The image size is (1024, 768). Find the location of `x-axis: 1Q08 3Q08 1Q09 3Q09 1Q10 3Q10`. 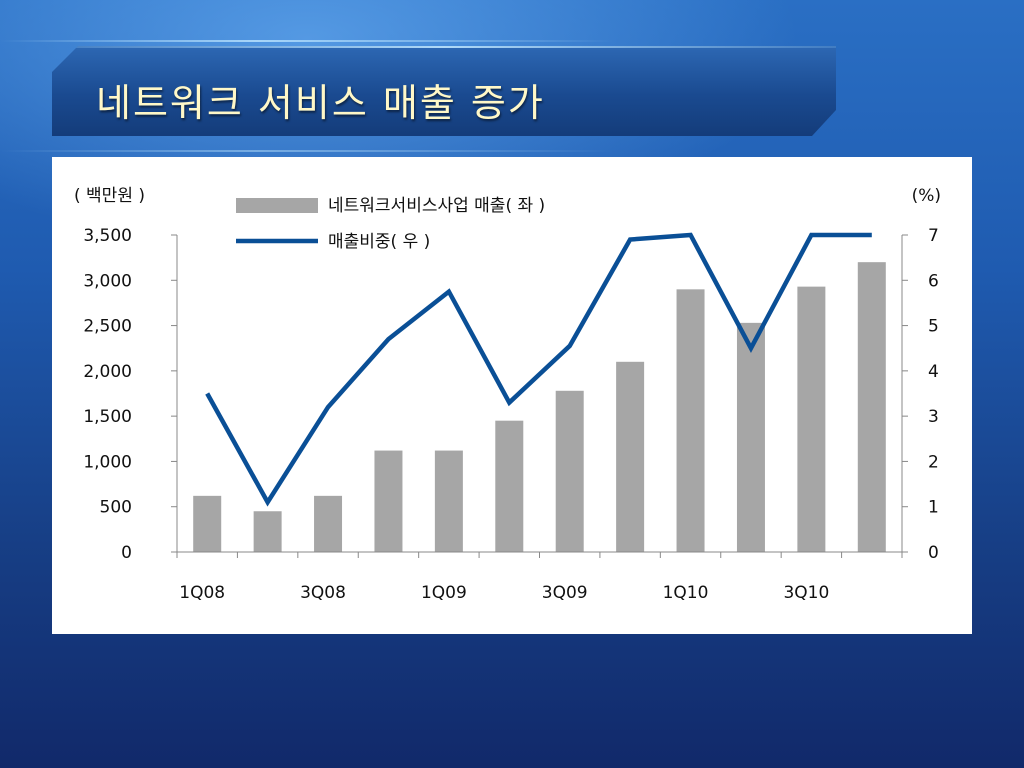

x-axis: 1Q08 3Q08 1Q09 3Q09 1Q10 3Q10 is located at coordinates (539, 577).